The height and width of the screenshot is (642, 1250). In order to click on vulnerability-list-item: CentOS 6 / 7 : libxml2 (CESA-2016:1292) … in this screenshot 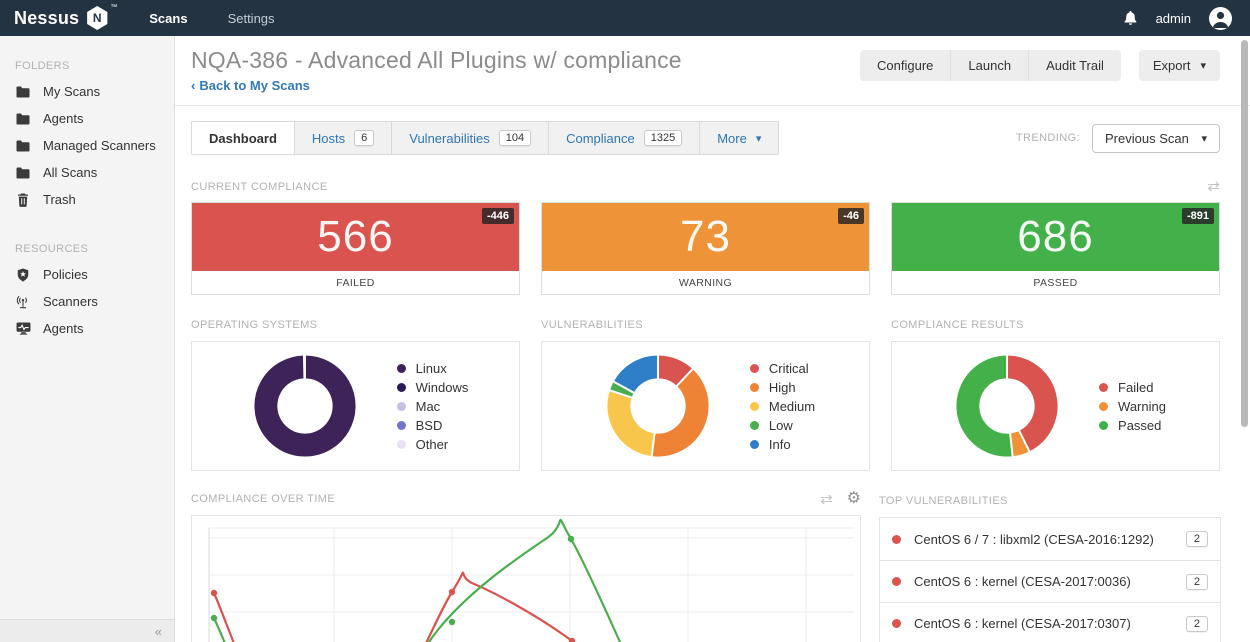, I will do `click(1050, 539)`.